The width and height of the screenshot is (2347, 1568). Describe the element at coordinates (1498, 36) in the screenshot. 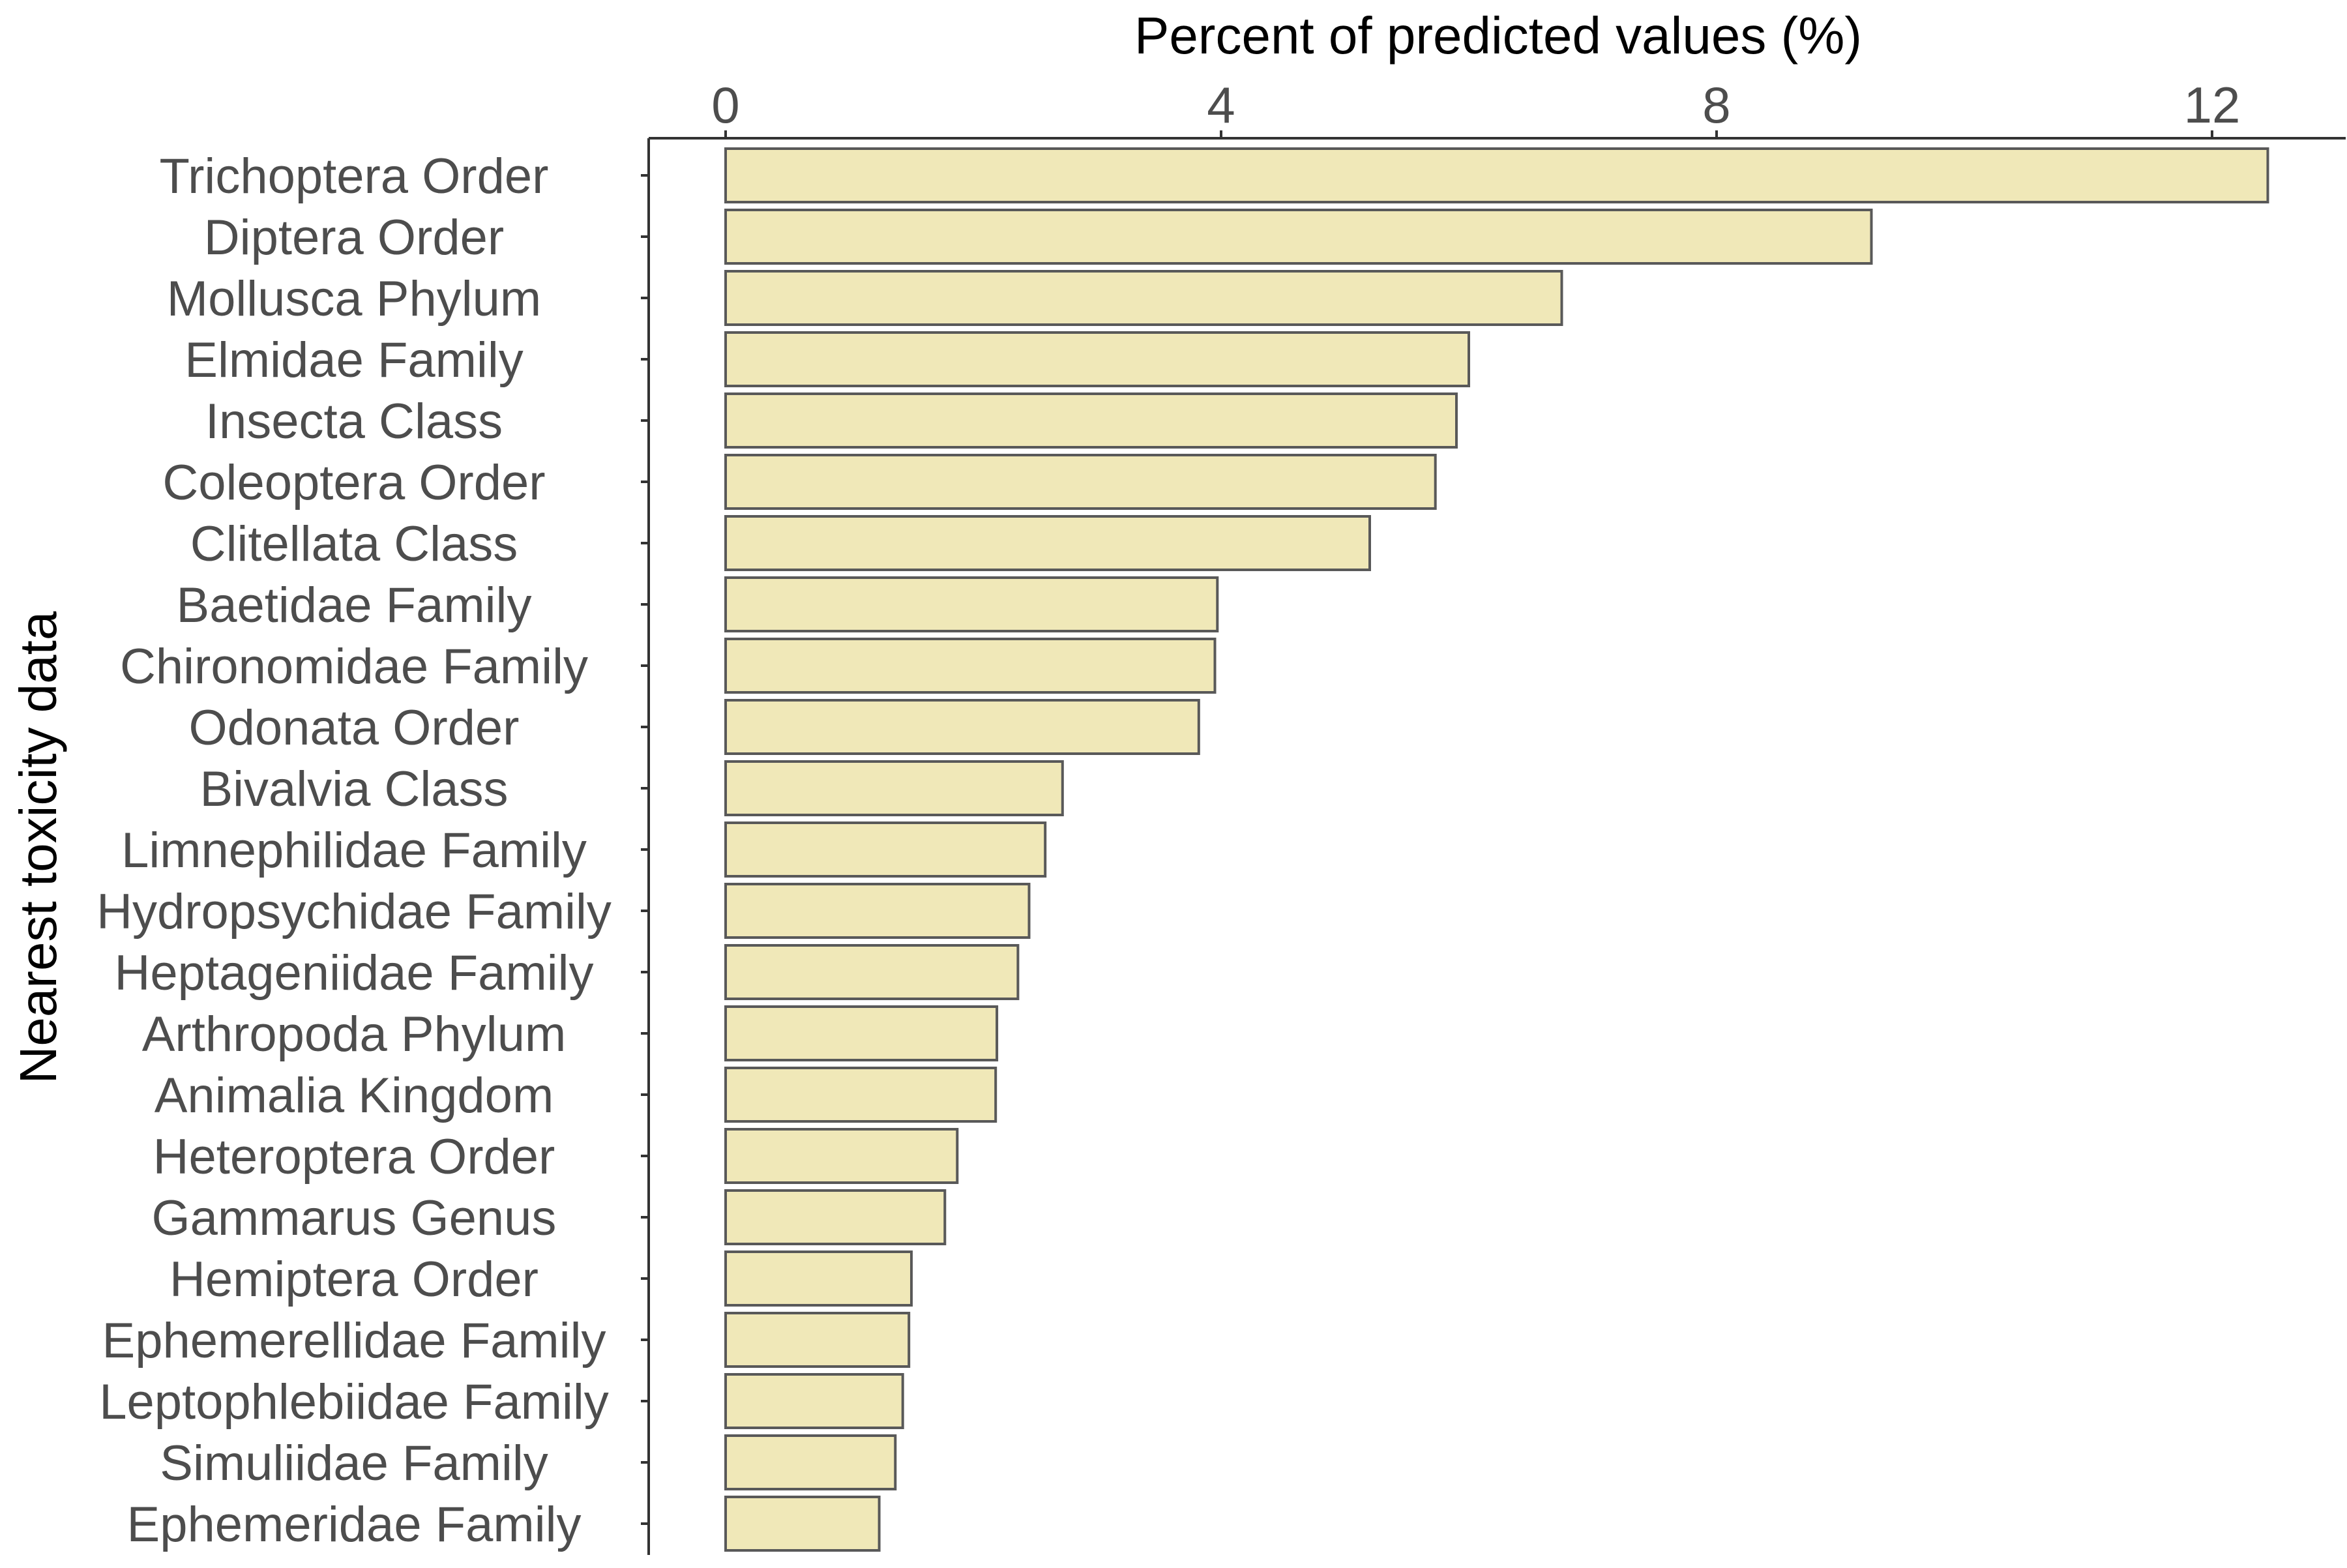

I see `x-axis-title: Percent of predicted values (%)` at that location.